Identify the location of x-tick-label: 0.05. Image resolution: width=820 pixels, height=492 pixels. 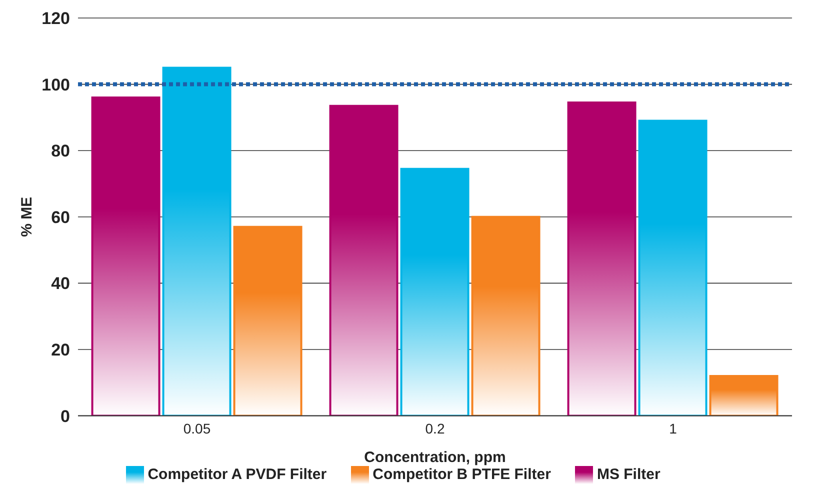
(197, 428).